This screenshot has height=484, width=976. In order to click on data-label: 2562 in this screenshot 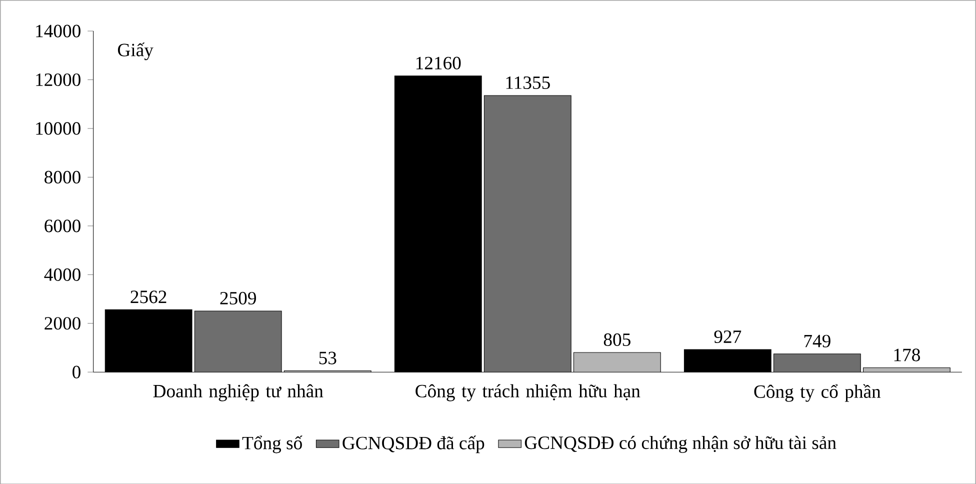, I will do `click(148, 297)`.